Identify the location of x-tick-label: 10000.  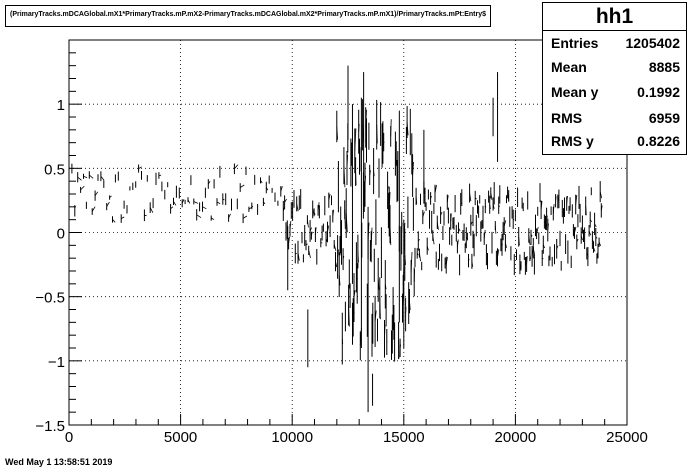
(292, 437).